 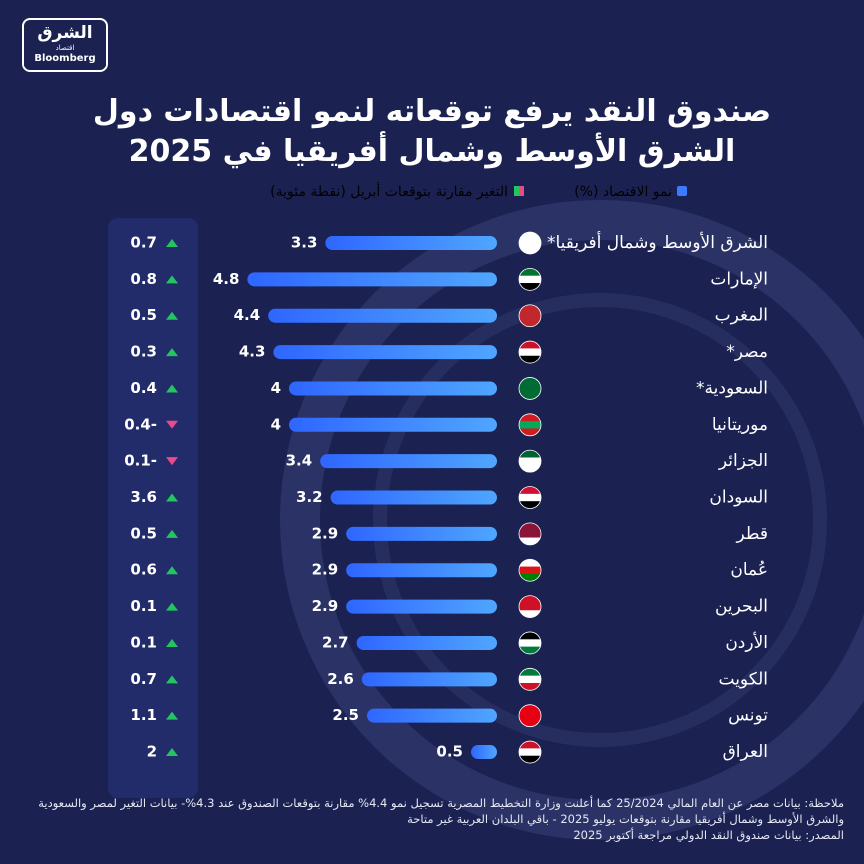 I want to click on change-label: 0.5, so click(x=143, y=315).